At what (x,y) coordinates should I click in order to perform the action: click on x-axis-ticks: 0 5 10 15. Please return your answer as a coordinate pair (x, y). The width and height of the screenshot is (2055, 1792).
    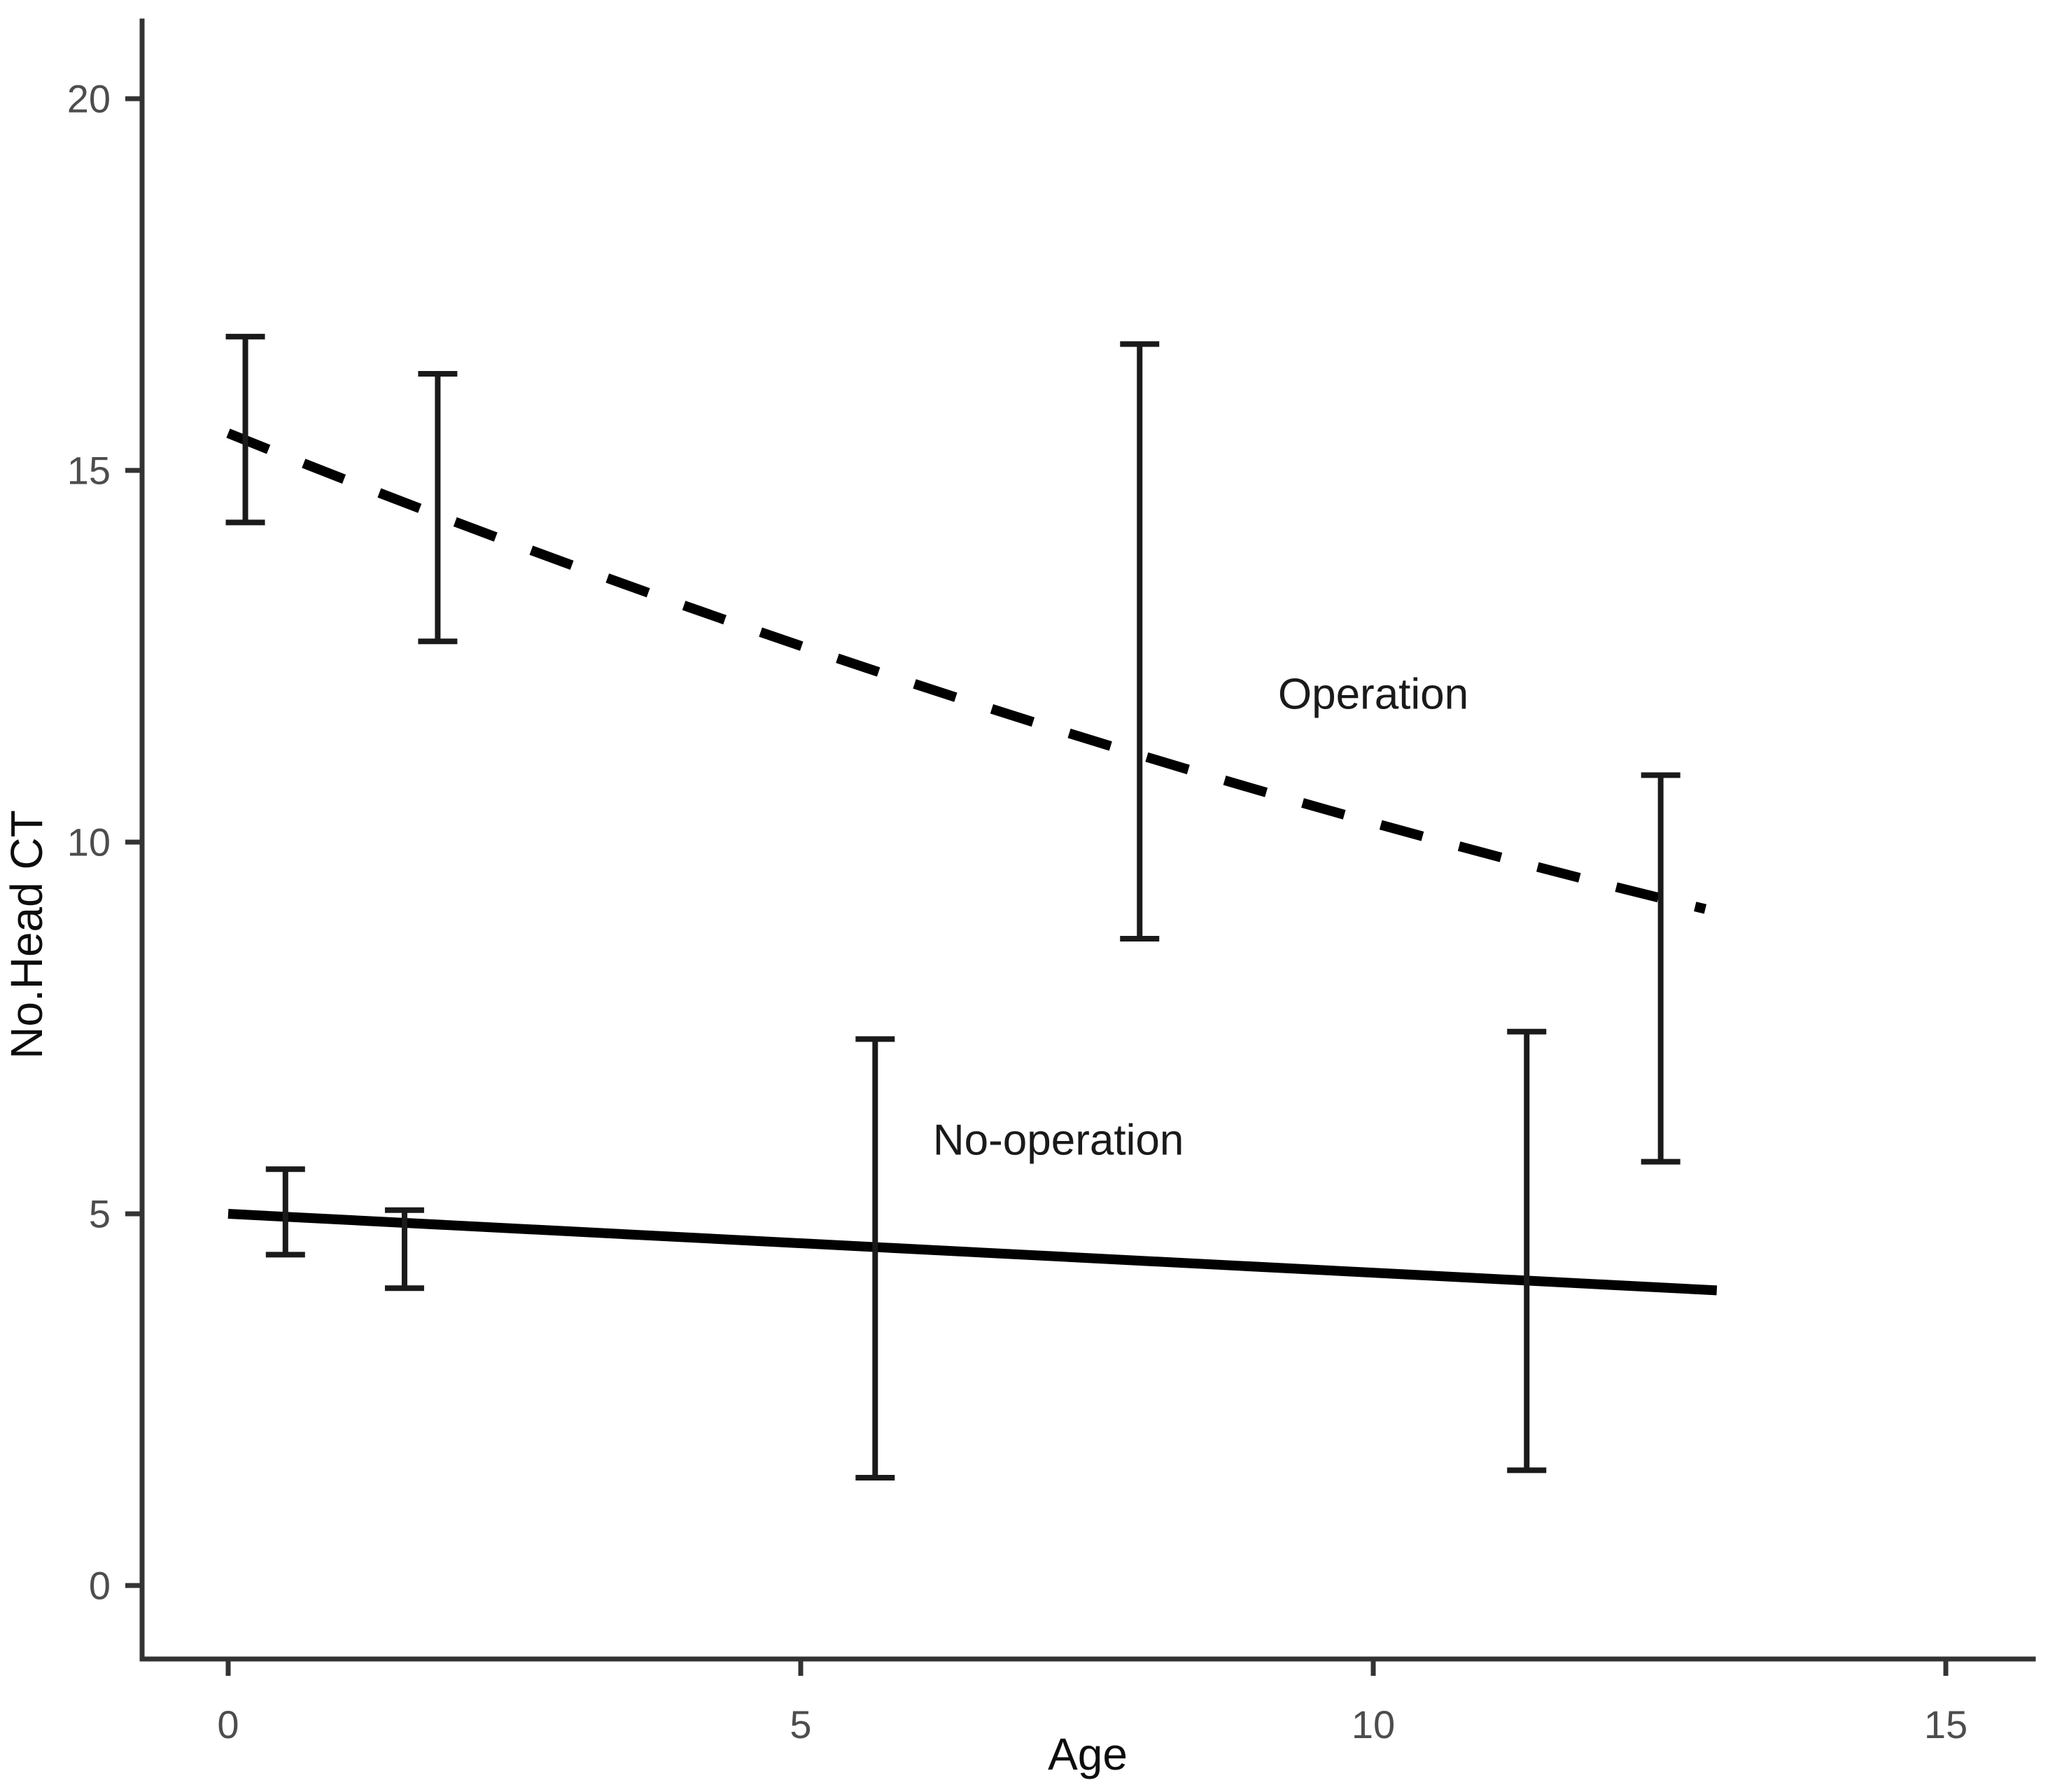
    Looking at the image, I should click on (1092, 1702).